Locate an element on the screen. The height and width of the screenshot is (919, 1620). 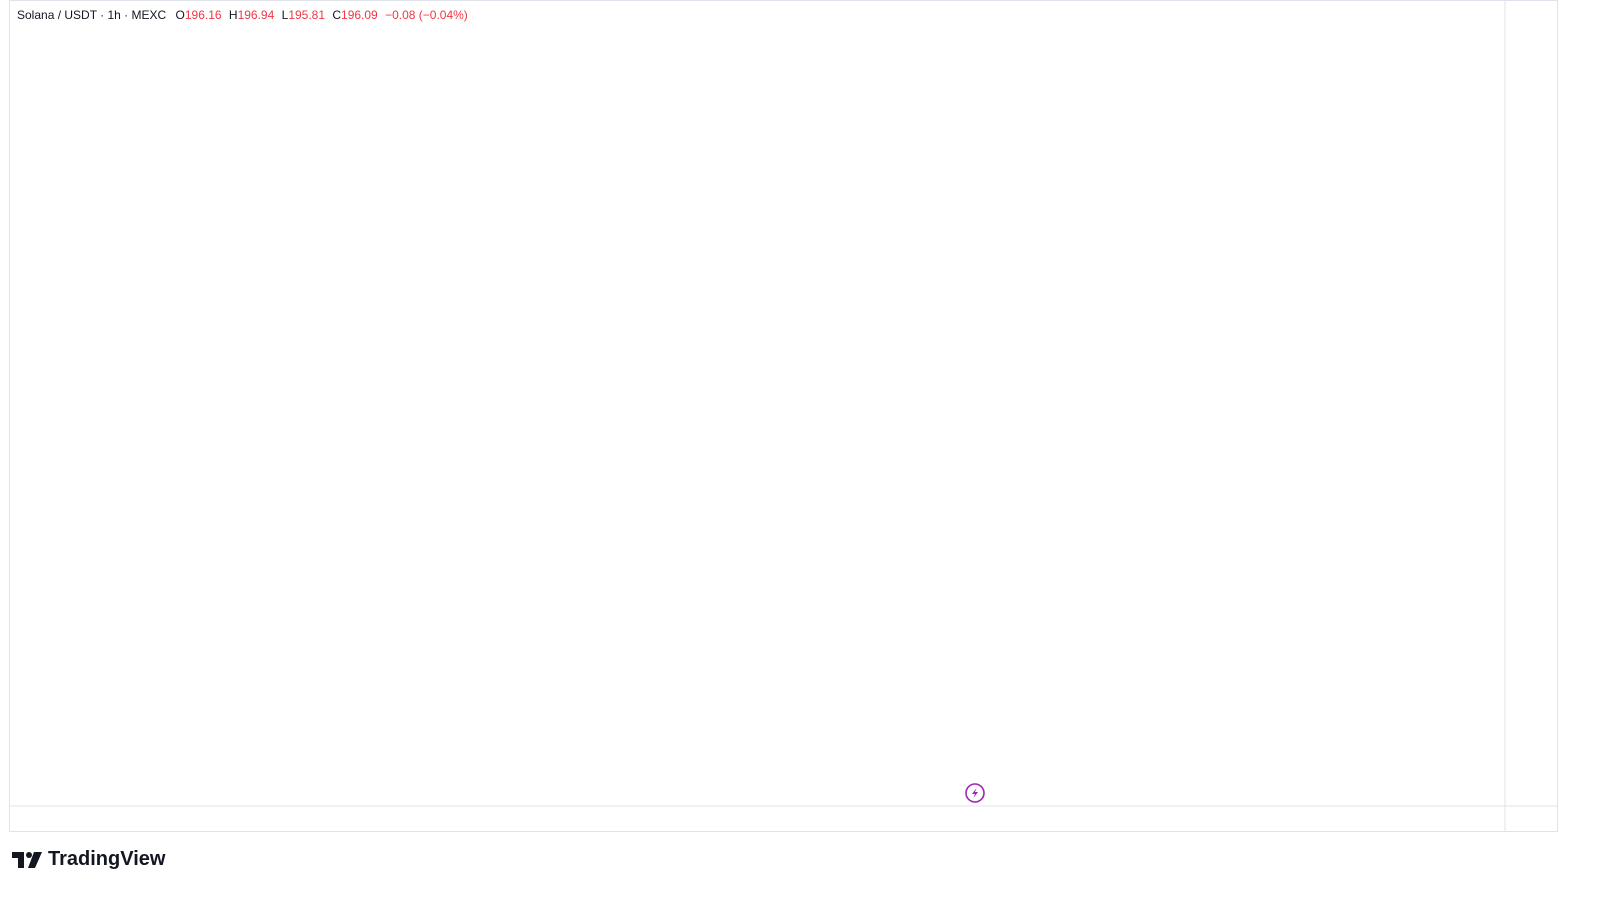
ohlc-label: C is located at coordinates (337, 15).